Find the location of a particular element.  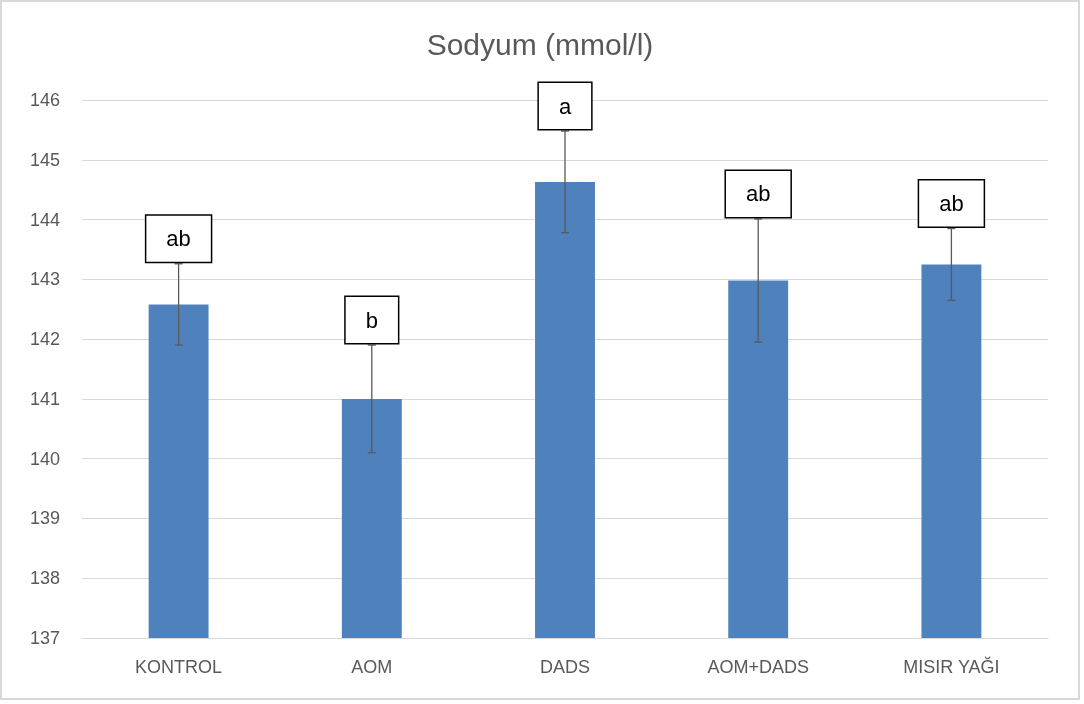

annotation: b is located at coordinates (371, 320).